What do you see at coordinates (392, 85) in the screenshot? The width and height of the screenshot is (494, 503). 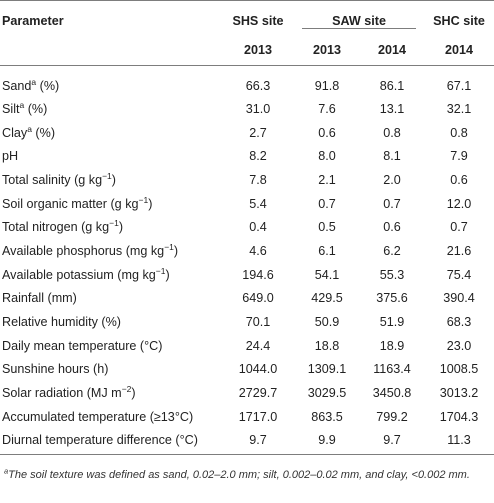 I see `value-saw-2014: 86.1` at bounding box center [392, 85].